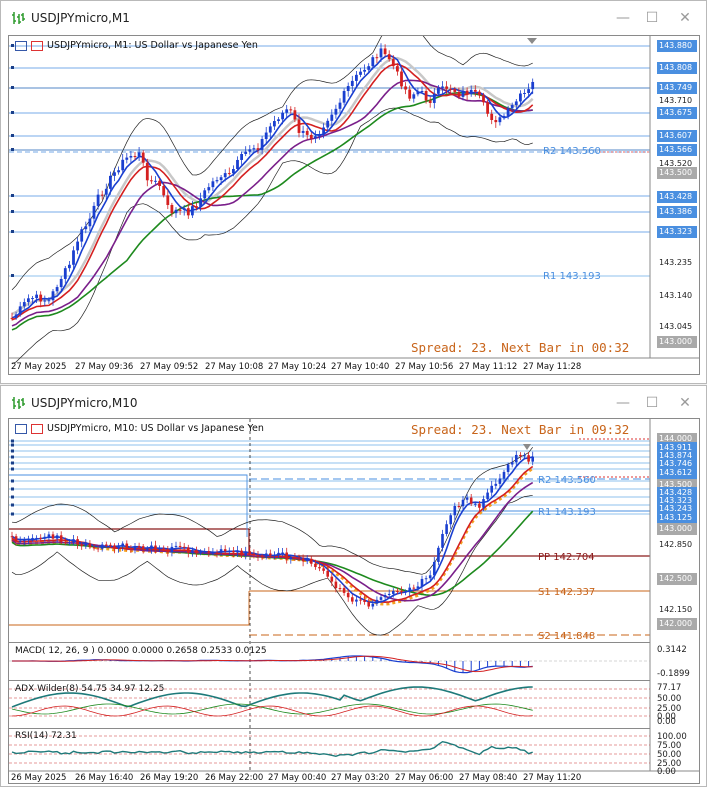 The image size is (707, 787). What do you see at coordinates (677, 136) in the screenshot?
I see `price-label: 143.607` at bounding box center [677, 136].